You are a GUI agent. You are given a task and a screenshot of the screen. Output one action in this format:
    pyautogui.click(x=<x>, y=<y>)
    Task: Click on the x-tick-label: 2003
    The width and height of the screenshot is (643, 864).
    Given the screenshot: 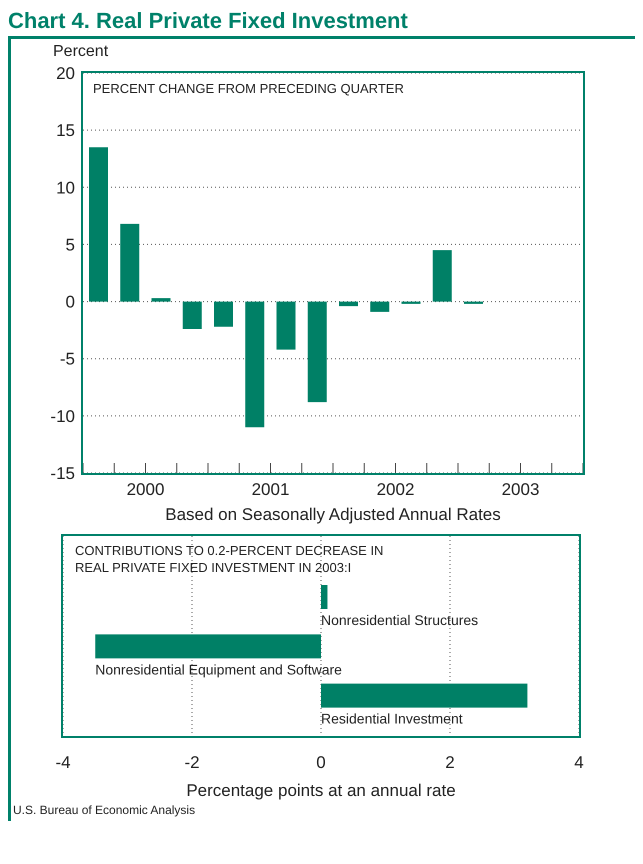 What is the action you would take?
    pyautogui.click(x=521, y=489)
    